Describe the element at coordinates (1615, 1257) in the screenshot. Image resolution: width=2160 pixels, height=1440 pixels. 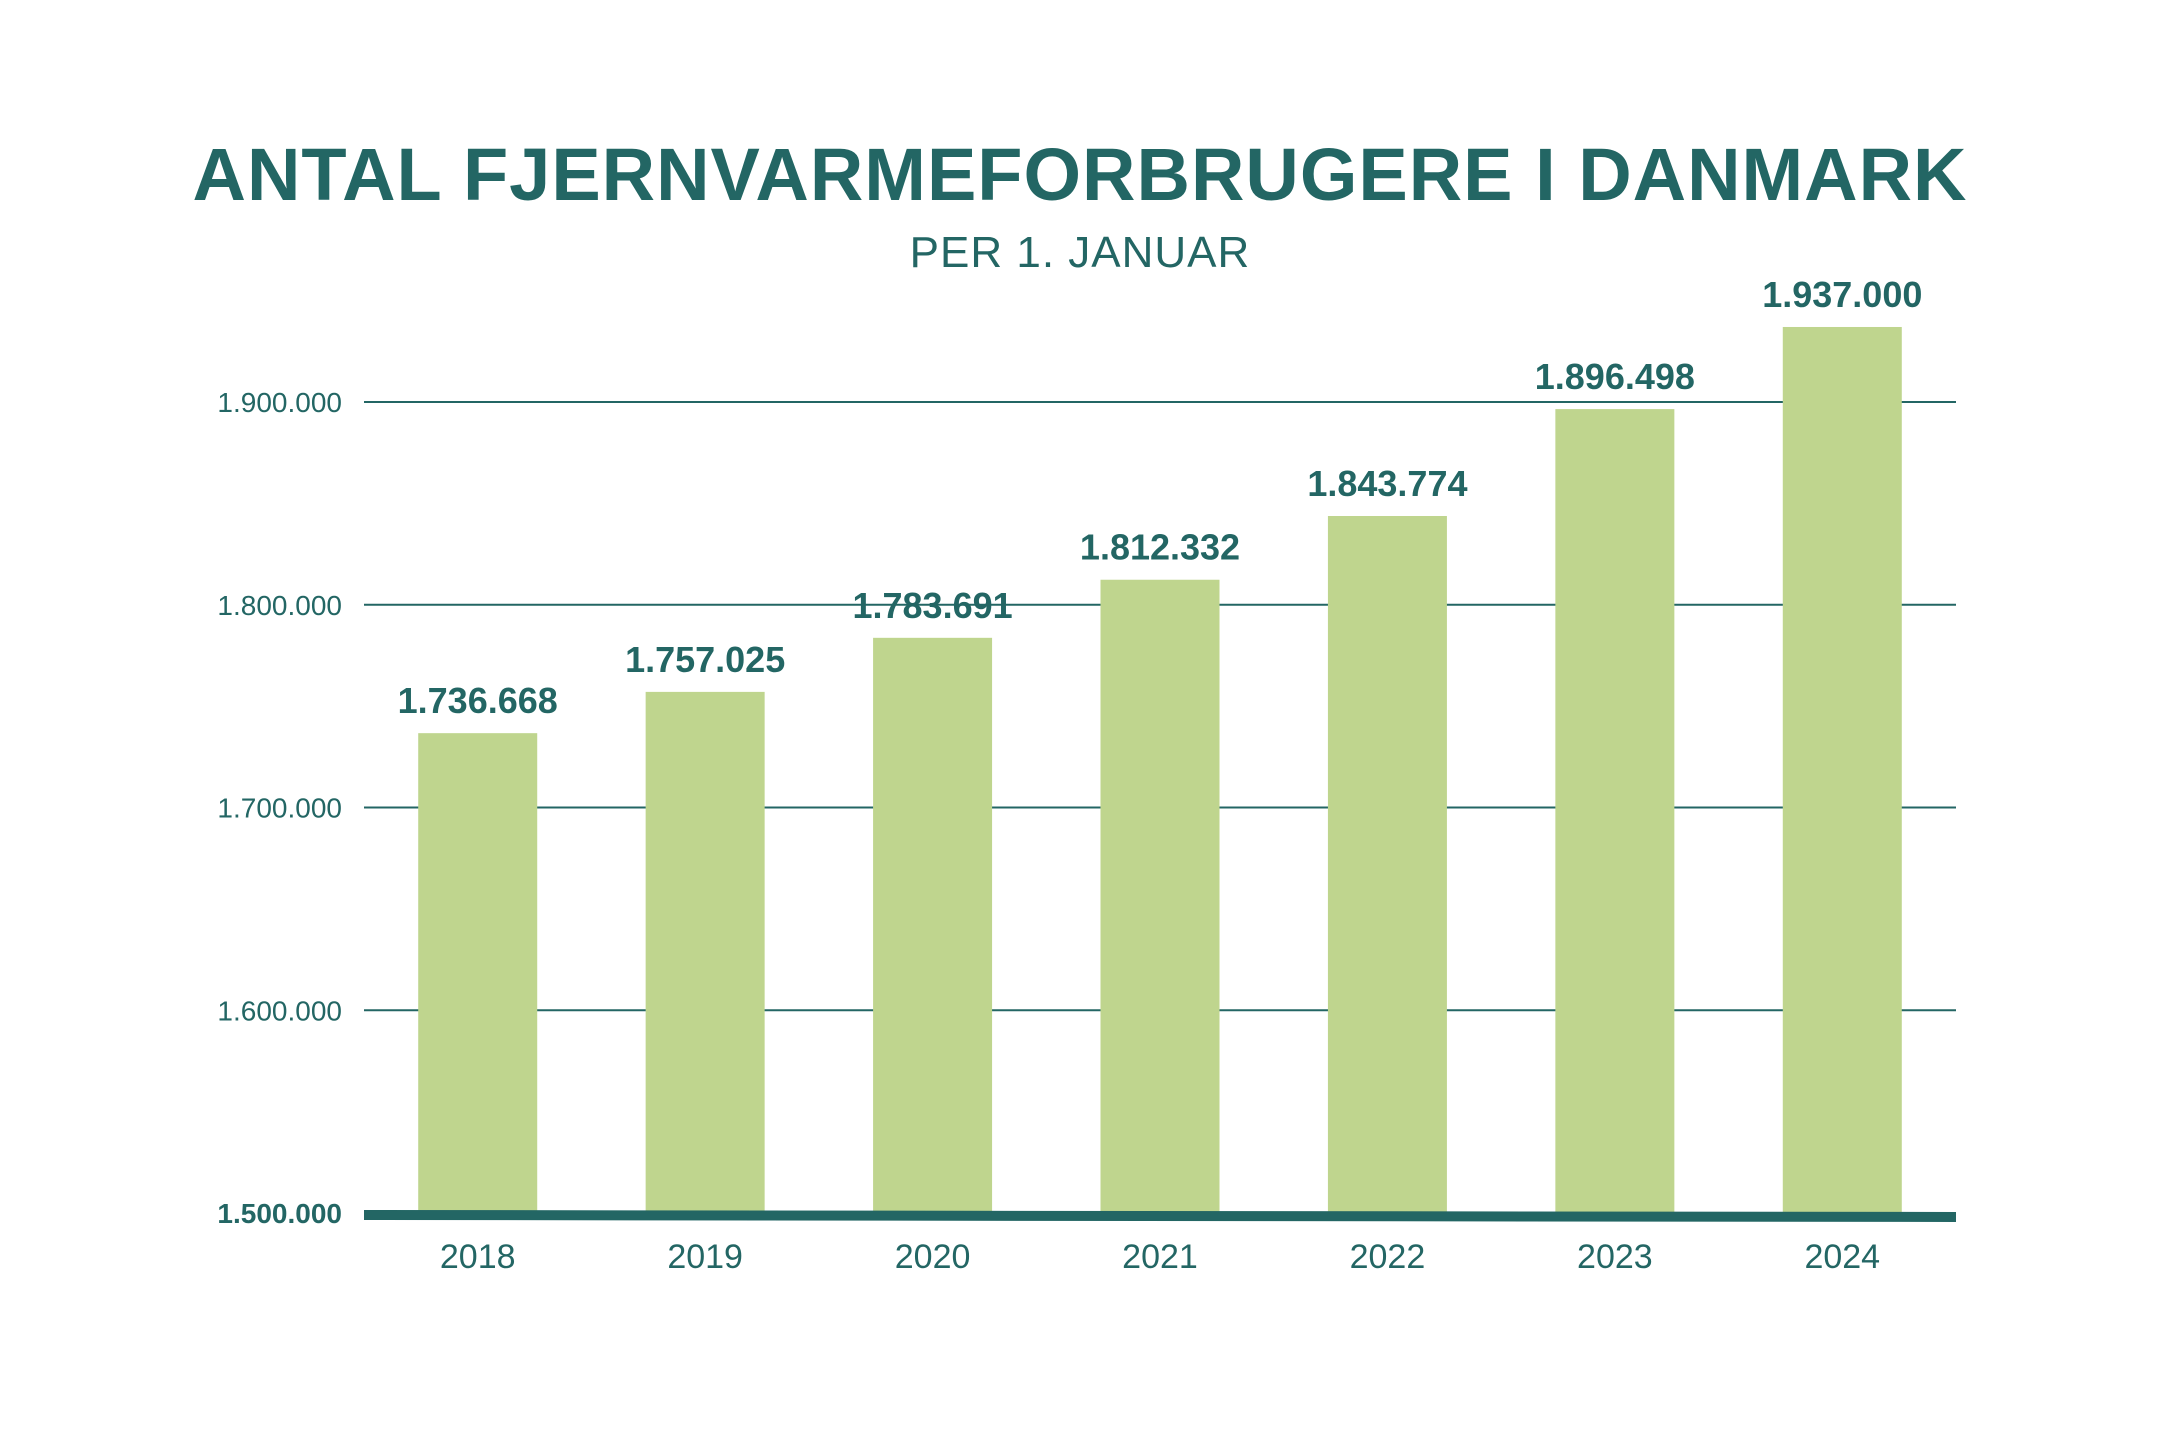
I see `x-tick-label: 2023` at that location.